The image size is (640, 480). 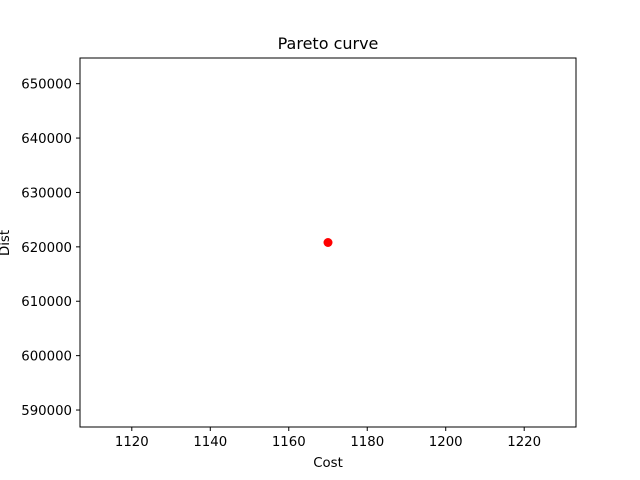 I want to click on y-tick-label: 590000, so click(x=46, y=411).